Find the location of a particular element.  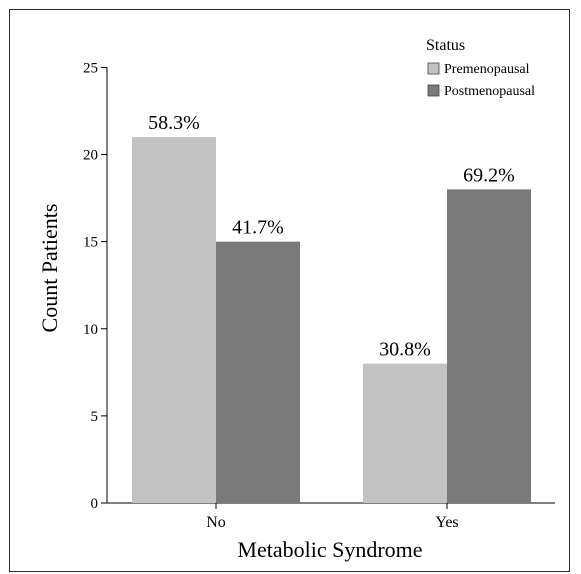

x-tick-label: No is located at coordinates (216, 522).